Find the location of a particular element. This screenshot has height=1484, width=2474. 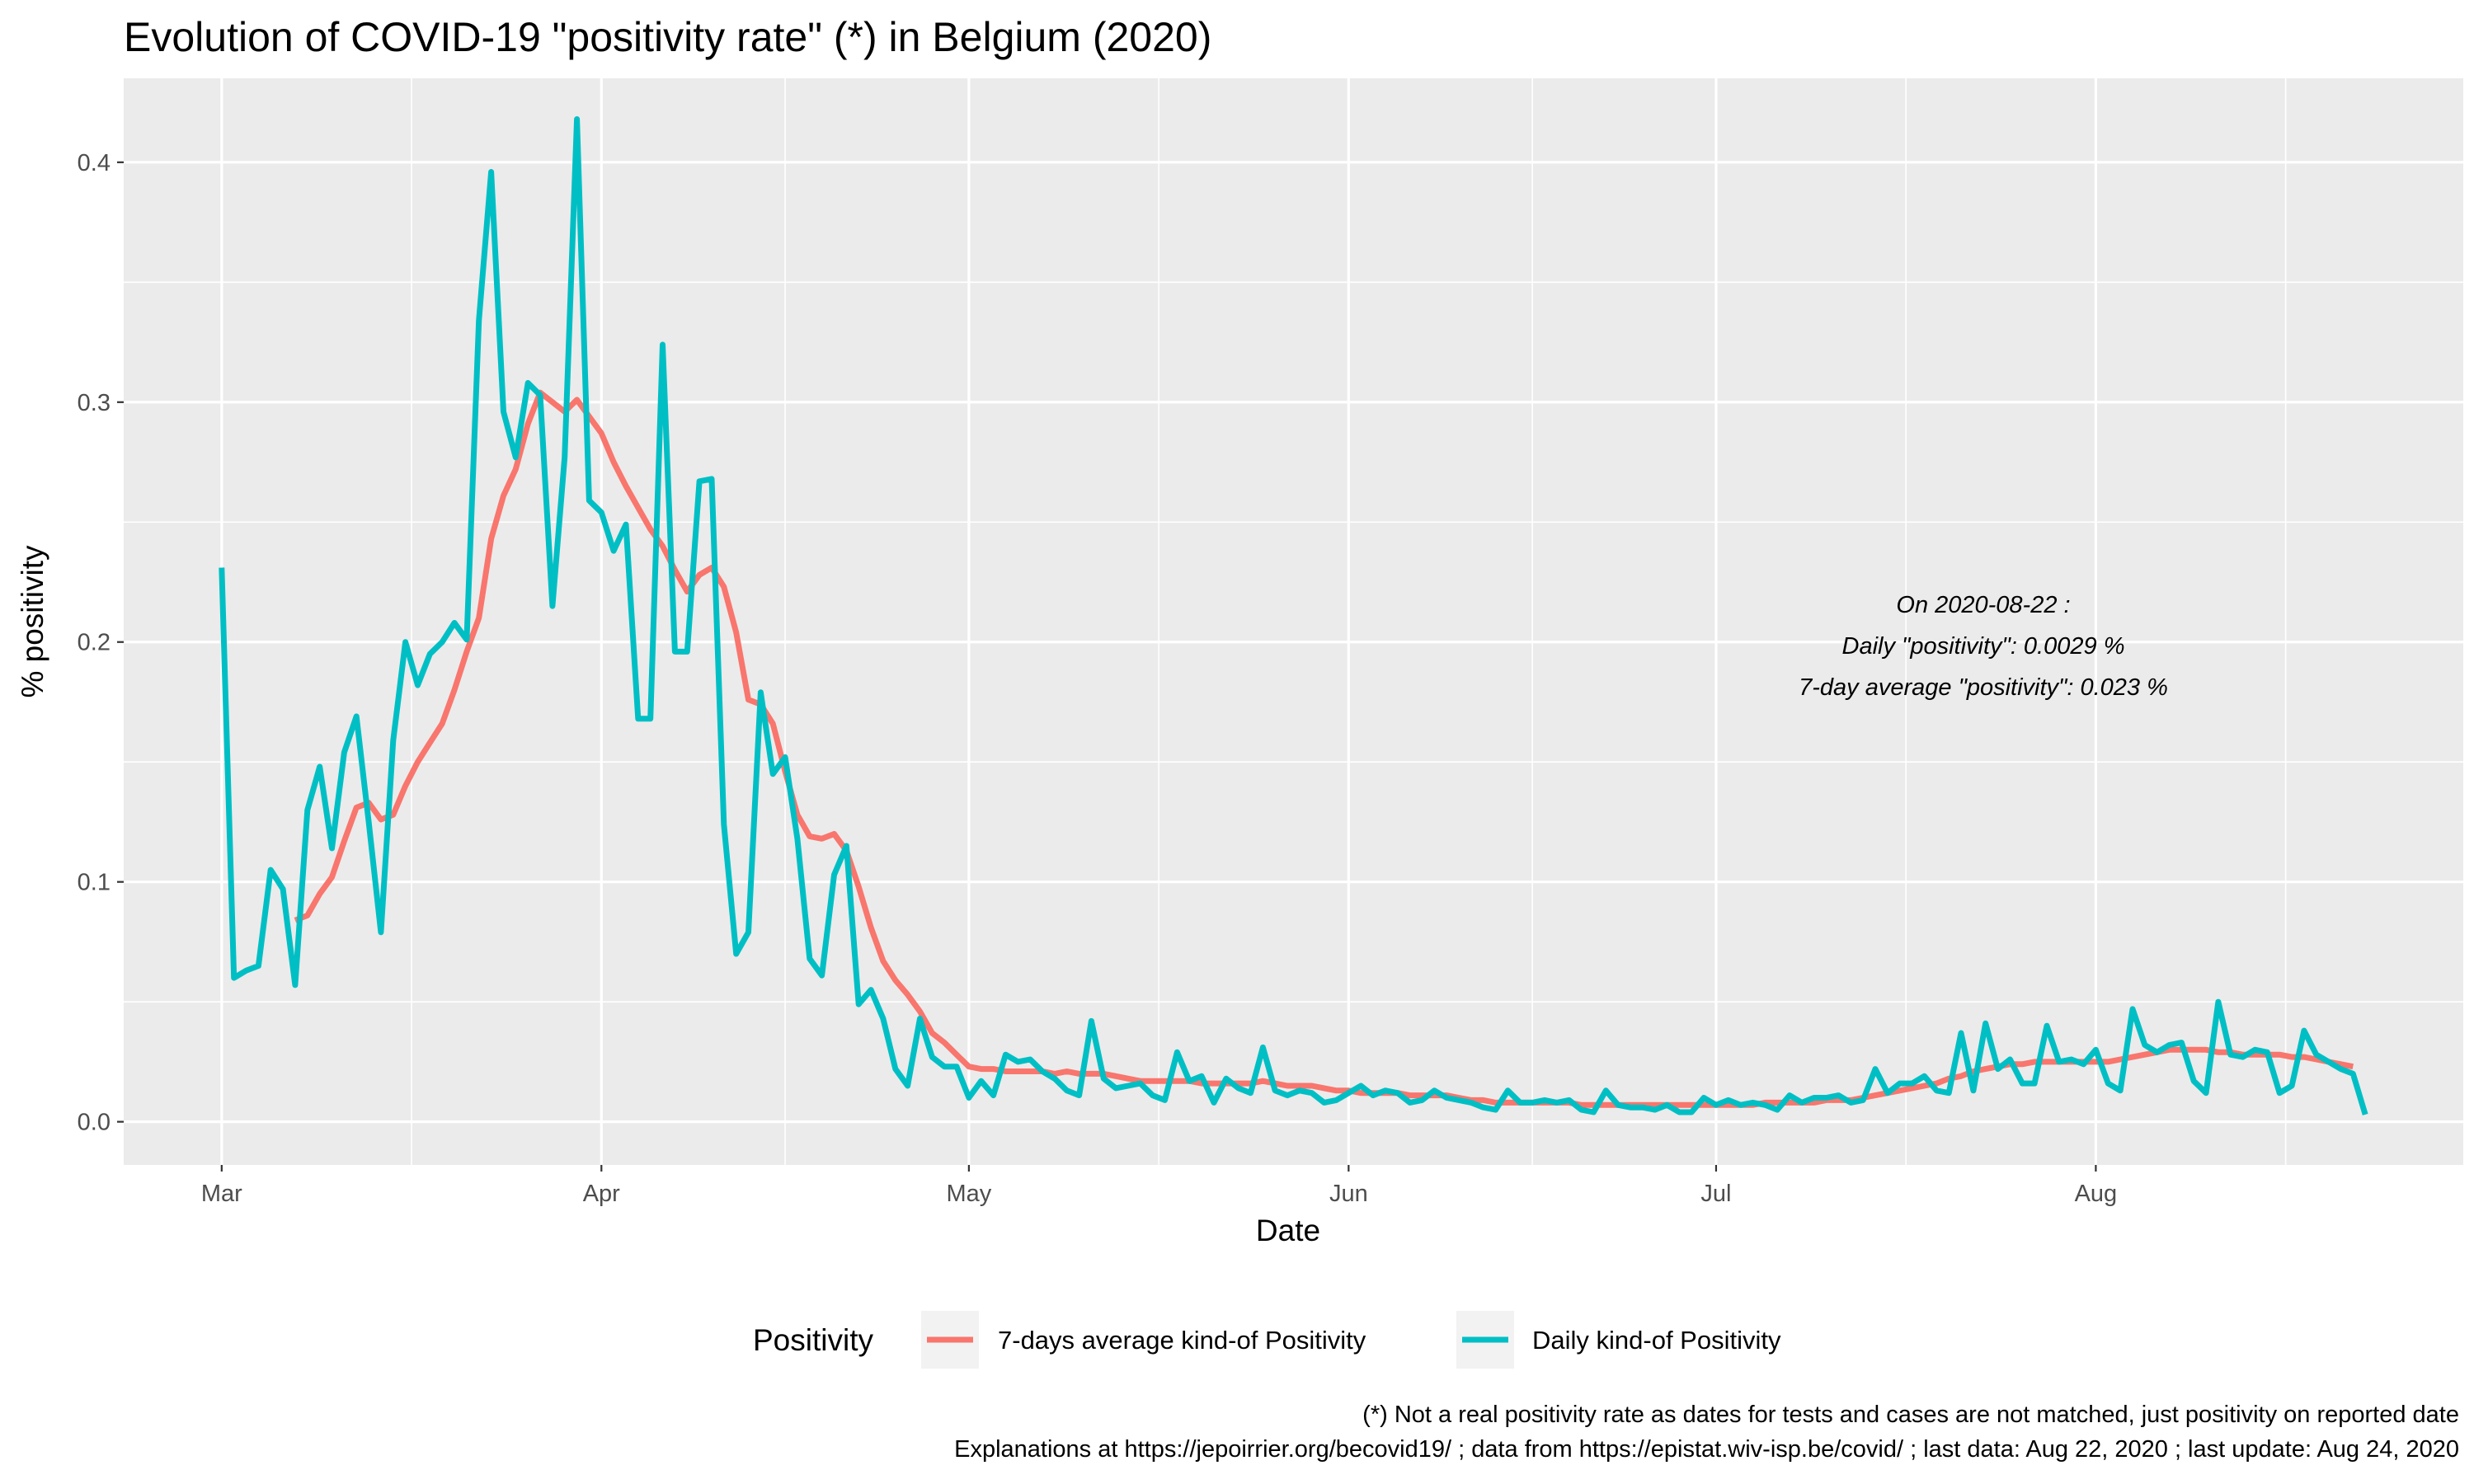

x-tick-label: May is located at coordinates (968, 1194).